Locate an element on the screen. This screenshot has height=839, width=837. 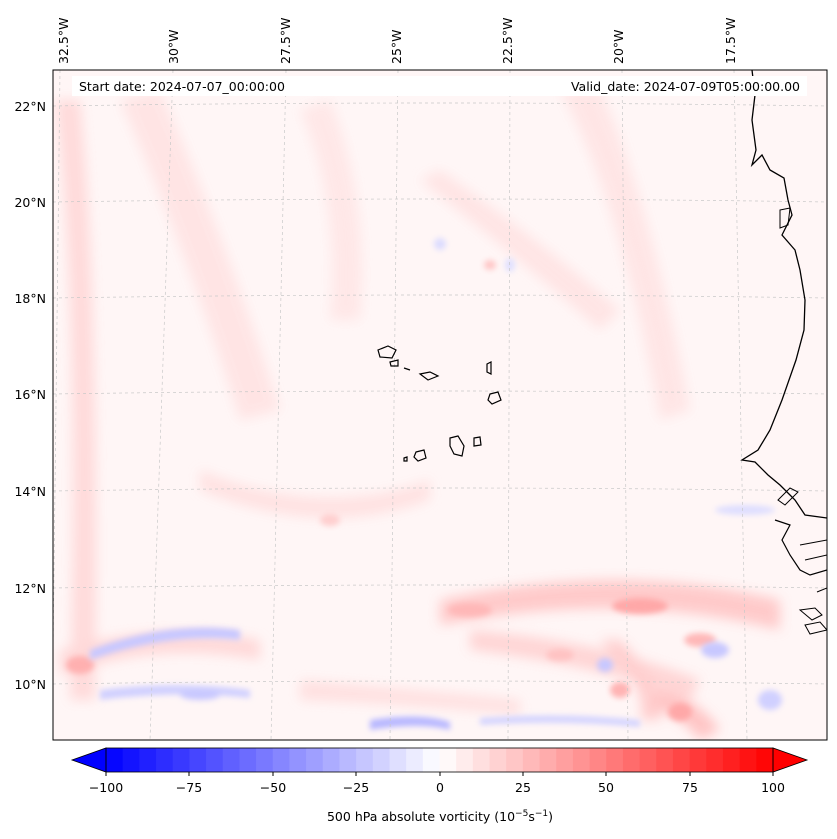
lat-label-14n: 14°N is located at coordinates (30, 491).